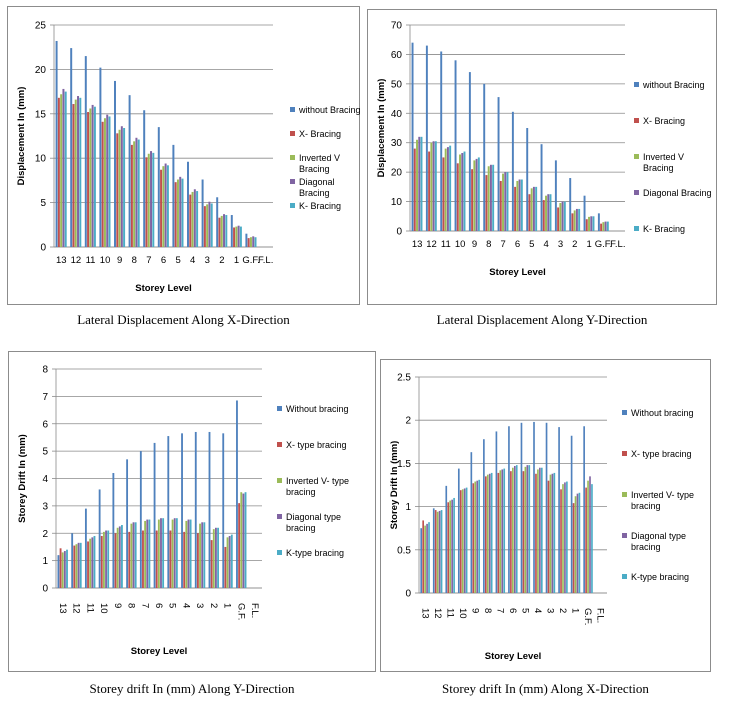 The width and height of the screenshot is (737, 703). What do you see at coordinates (315, 553) in the screenshot?
I see `legend-label: K-type bracing` at bounding box center [315, 553].